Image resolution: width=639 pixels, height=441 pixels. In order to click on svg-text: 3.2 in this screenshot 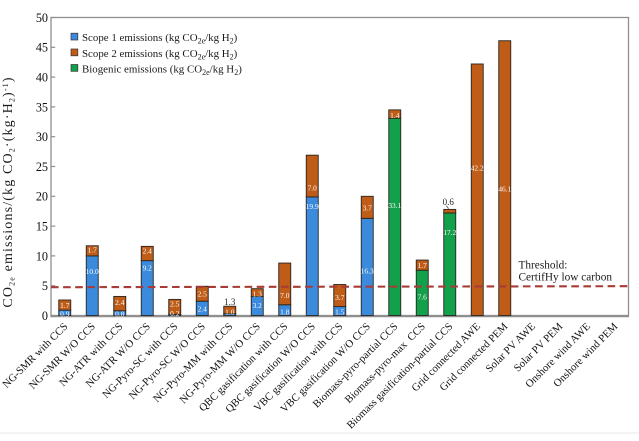, I will do `click(258, 305)`.